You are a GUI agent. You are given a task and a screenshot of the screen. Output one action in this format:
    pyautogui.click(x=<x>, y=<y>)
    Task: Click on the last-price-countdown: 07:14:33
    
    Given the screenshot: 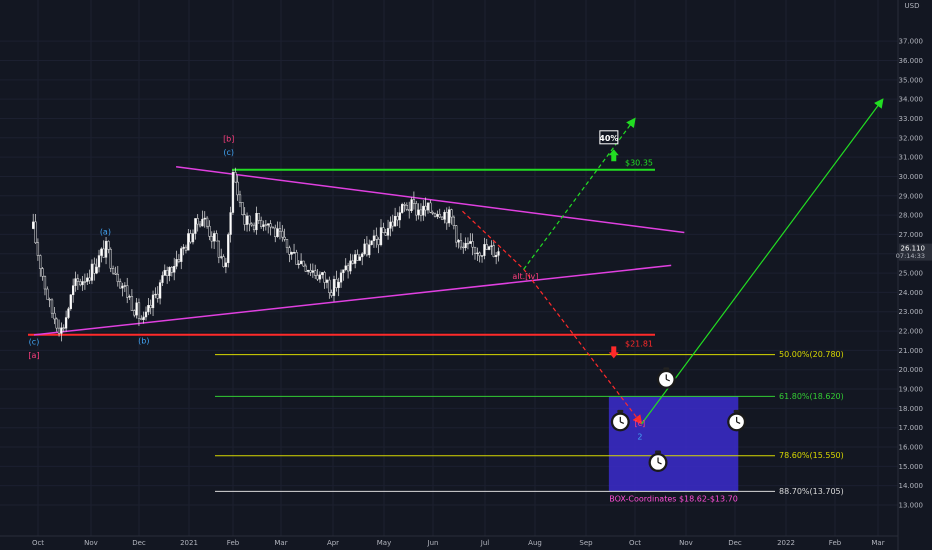 What is the action you would take?
    pyautogui.click(x=910, y=256)
    